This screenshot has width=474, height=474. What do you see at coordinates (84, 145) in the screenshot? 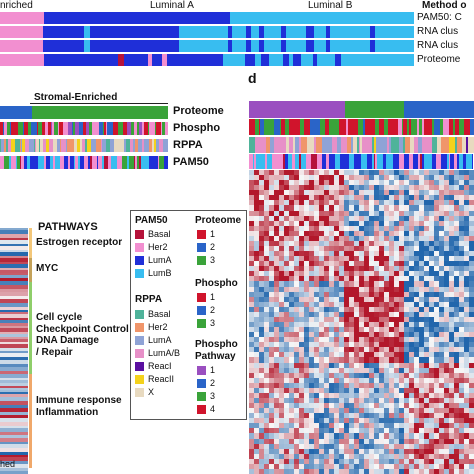
I see `mid-track-rppa` at bounding box center [84, 145].